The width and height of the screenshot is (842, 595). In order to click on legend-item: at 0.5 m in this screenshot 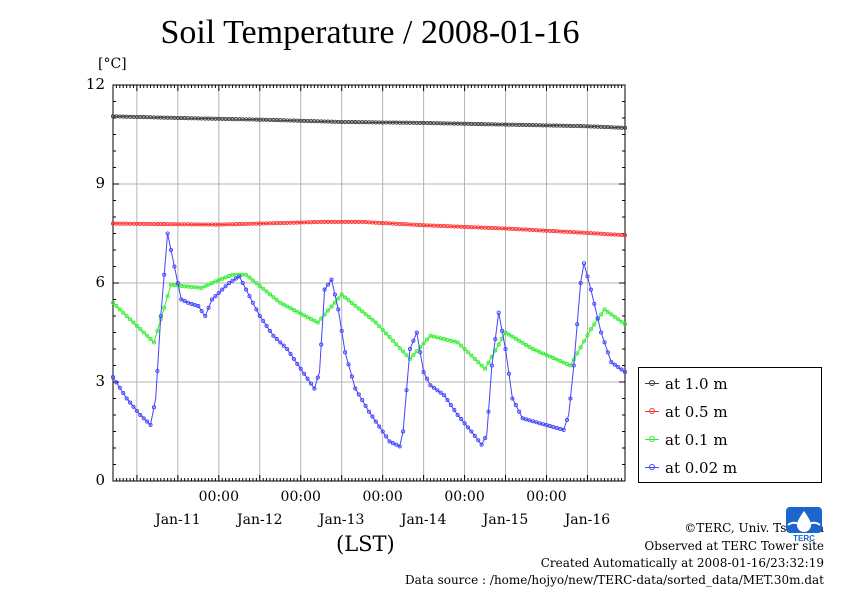, I will do `click(686, 412)`.